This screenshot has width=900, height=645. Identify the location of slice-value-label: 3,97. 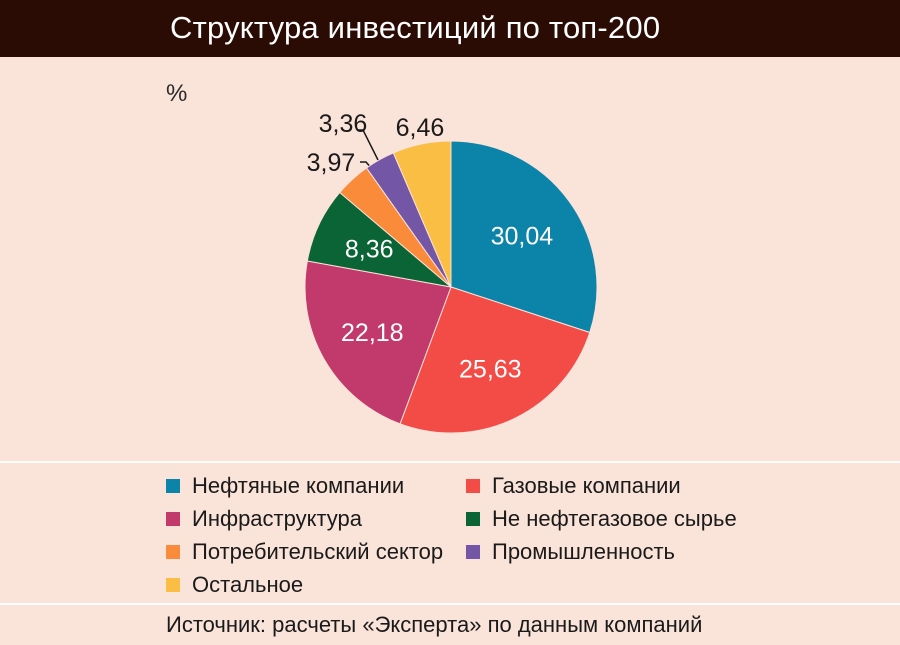
(331, 163).